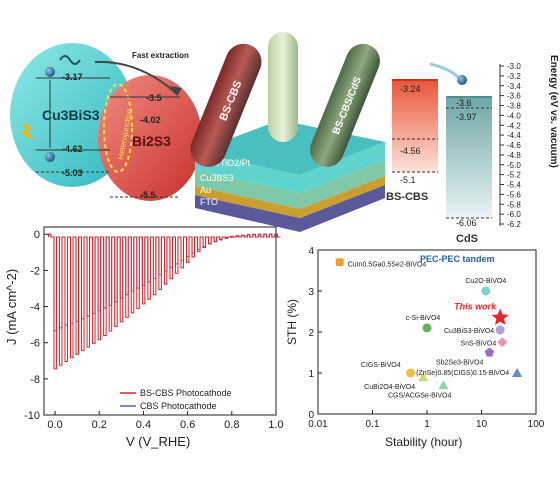  I want to click on energy-tick-label: -5.8, so click(514, 204).